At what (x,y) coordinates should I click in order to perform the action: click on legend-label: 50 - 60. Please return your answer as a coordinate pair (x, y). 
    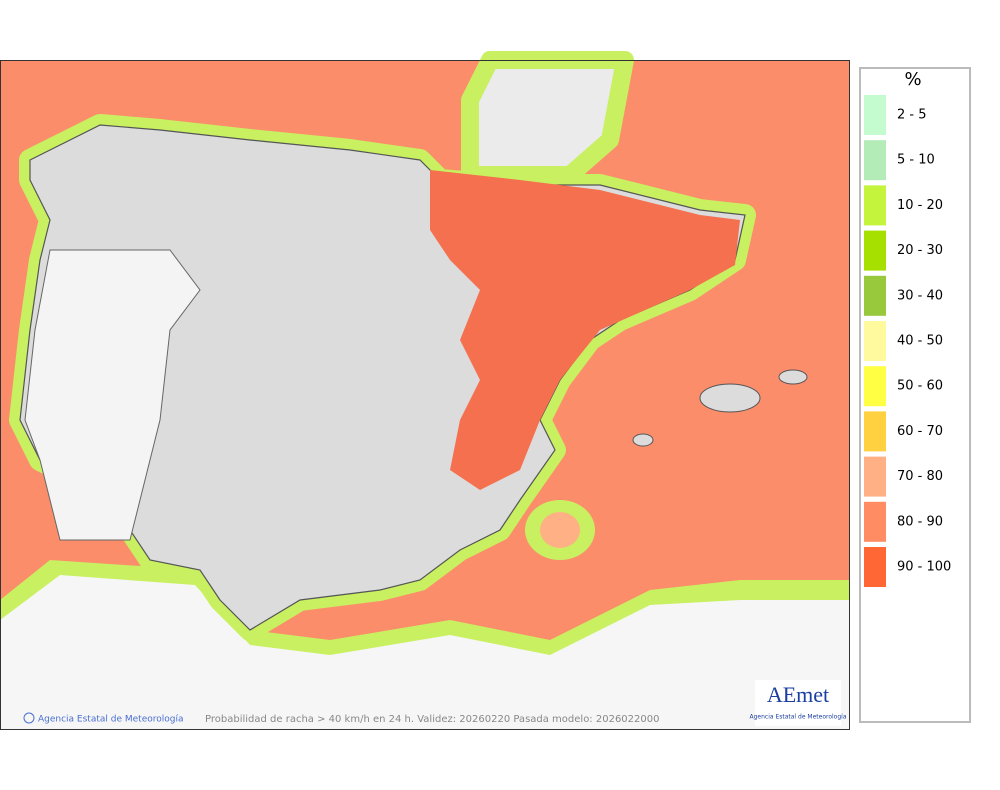
    Looking at the image, I should click on (920, 386).